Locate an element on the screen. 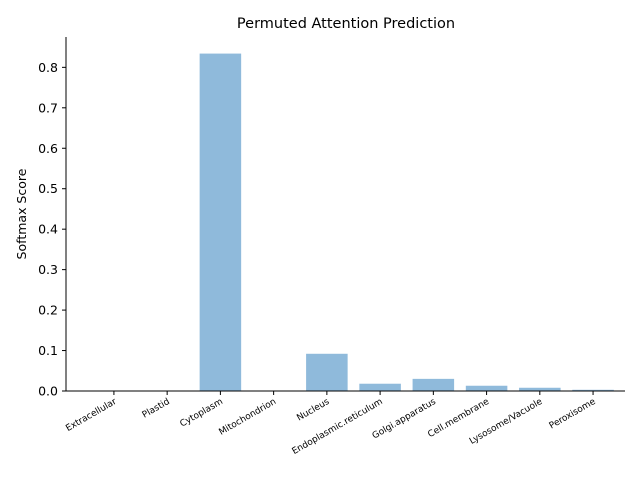  y-tick-label: 0.4 is located at coordinates (48, 229).